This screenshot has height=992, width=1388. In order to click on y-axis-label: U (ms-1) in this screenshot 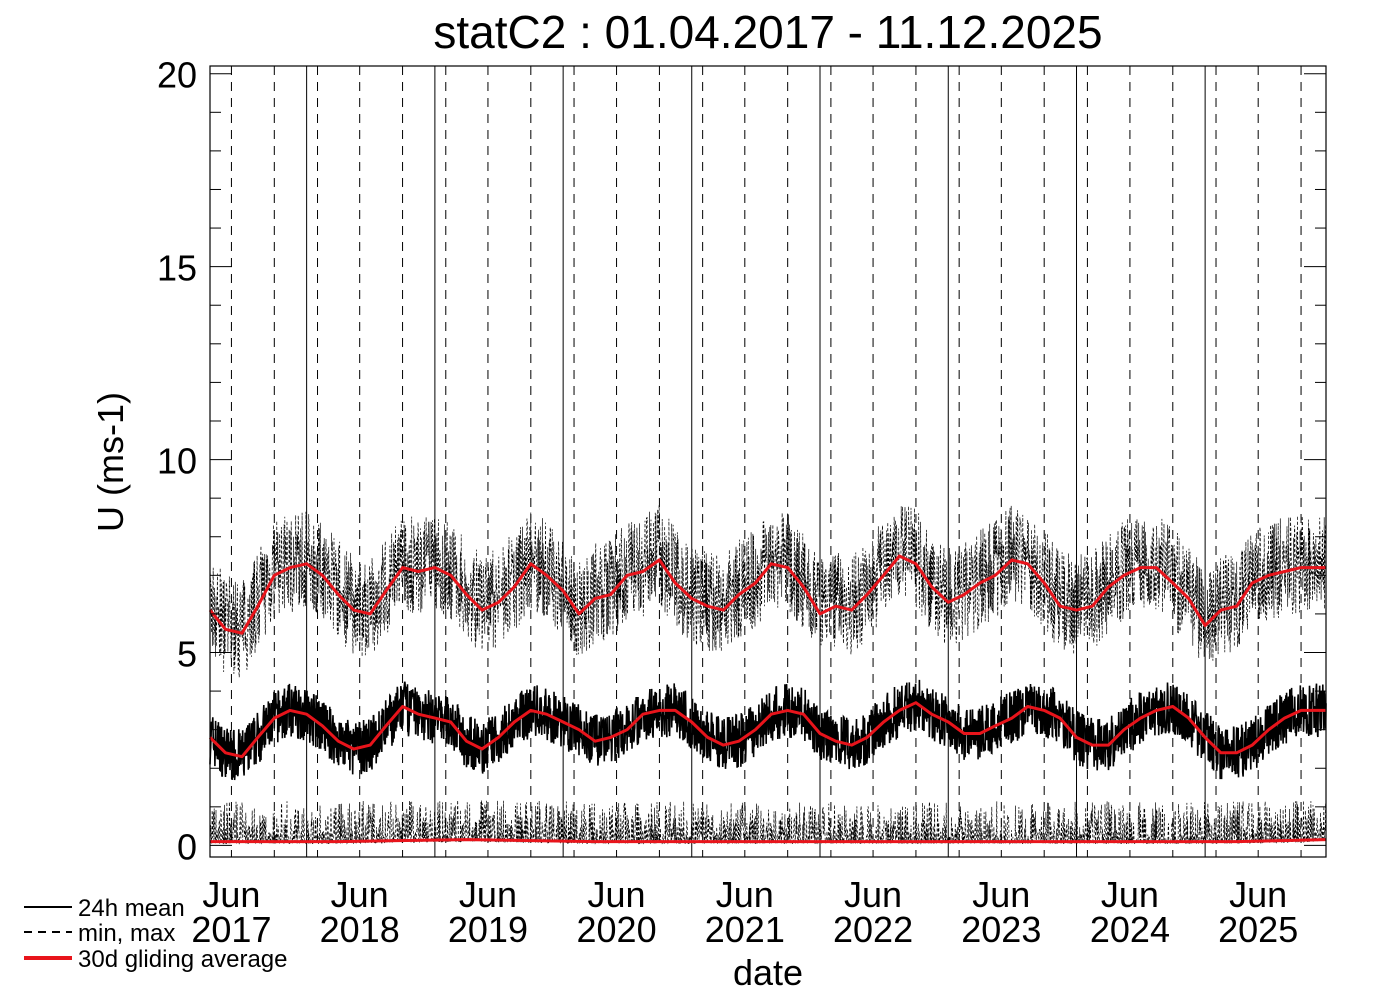, I will do `click(110, 462)`.